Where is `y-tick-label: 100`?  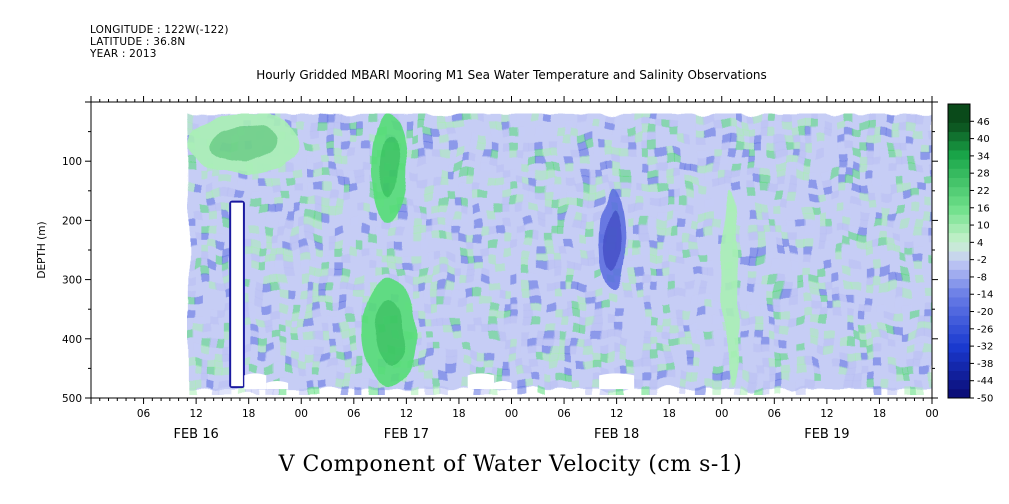
y-tick-label: 100 is located at coordinates (72, 162).